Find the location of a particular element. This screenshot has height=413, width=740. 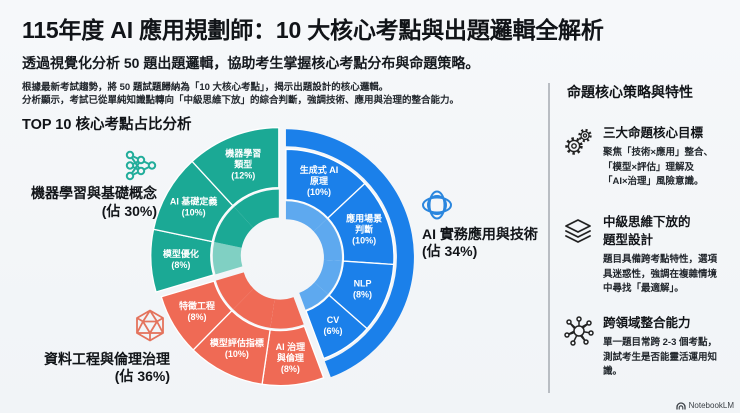

strategy-item-body-line: 測試考生是否能靈活運用知 is located at coordinates (660, 357).